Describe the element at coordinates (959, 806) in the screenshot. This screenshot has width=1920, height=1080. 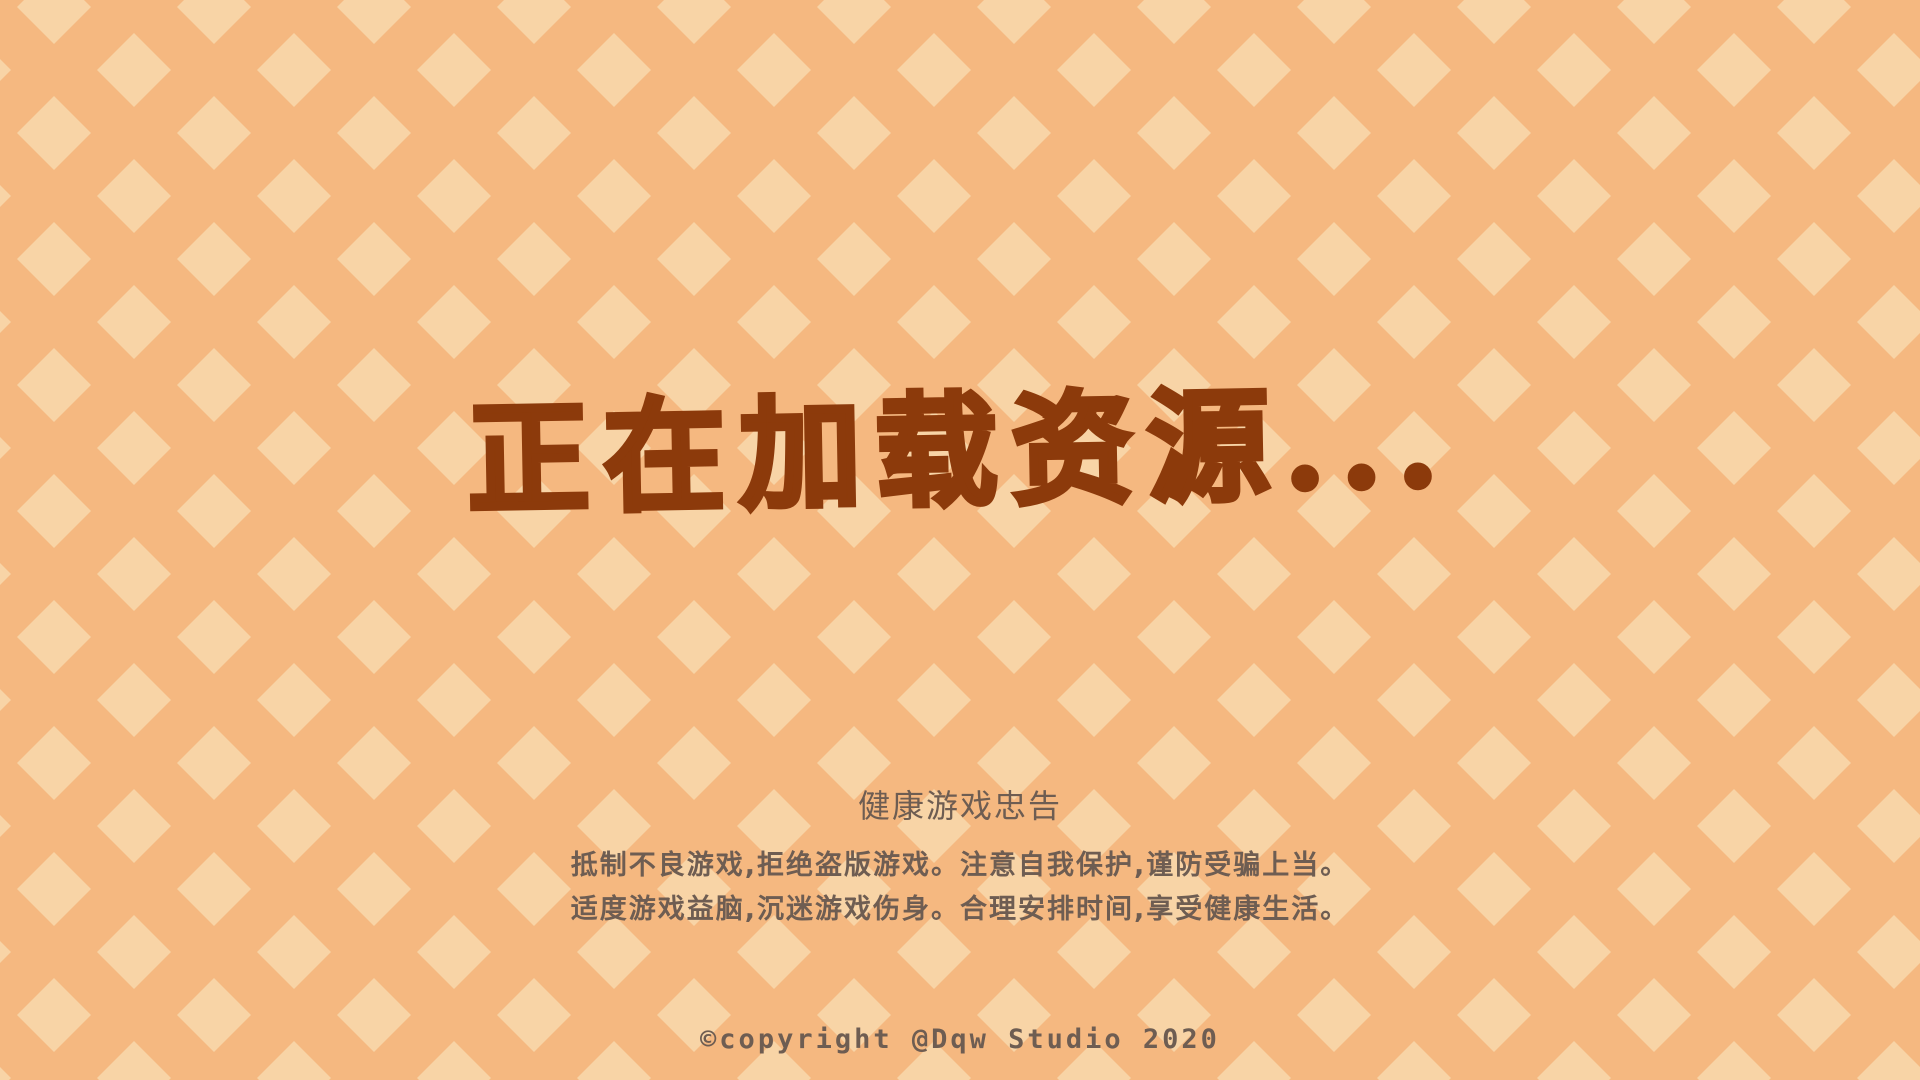
I see `health-notice-title: 健康游戏忠告` at that location.